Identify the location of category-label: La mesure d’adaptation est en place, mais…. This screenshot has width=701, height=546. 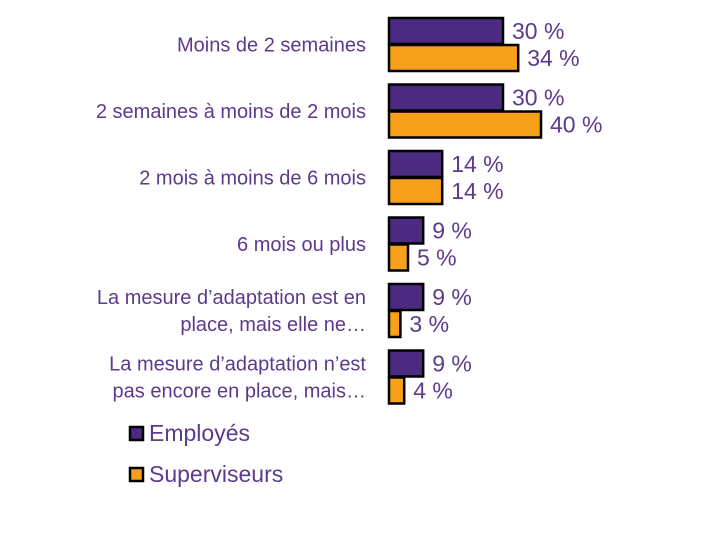
(231, 311).